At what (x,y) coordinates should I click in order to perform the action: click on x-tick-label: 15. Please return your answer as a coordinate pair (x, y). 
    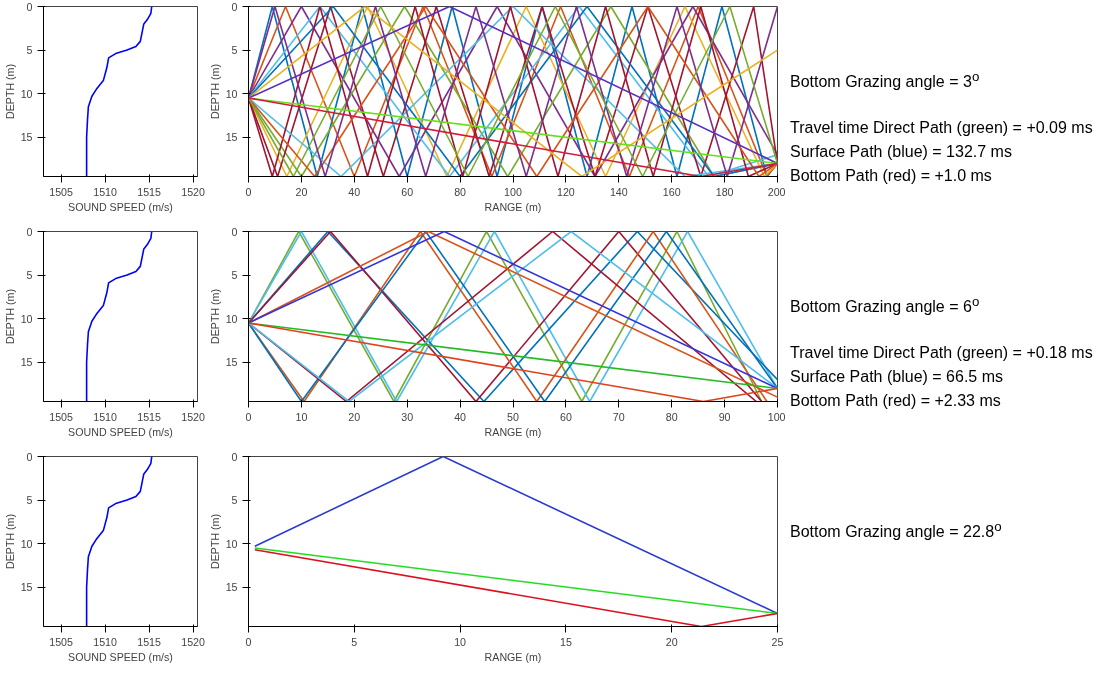
    Looking at the image, I should click on (565, 641).